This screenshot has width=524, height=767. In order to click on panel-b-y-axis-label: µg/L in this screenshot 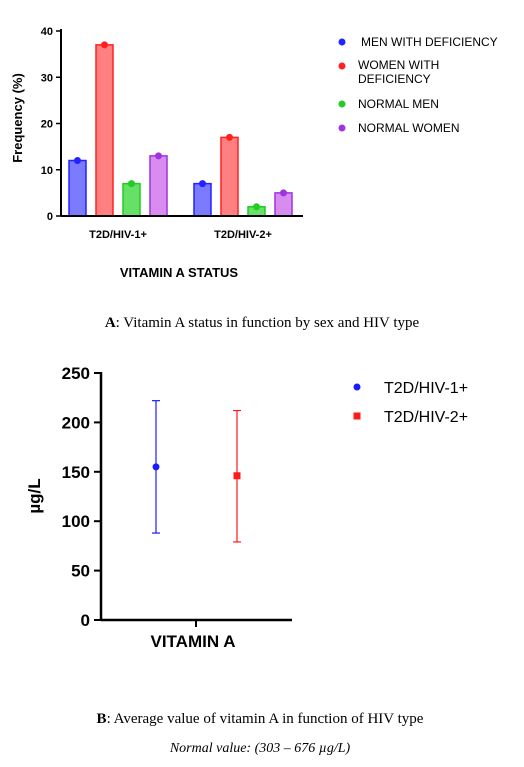, I will do `click(34, 495)`.